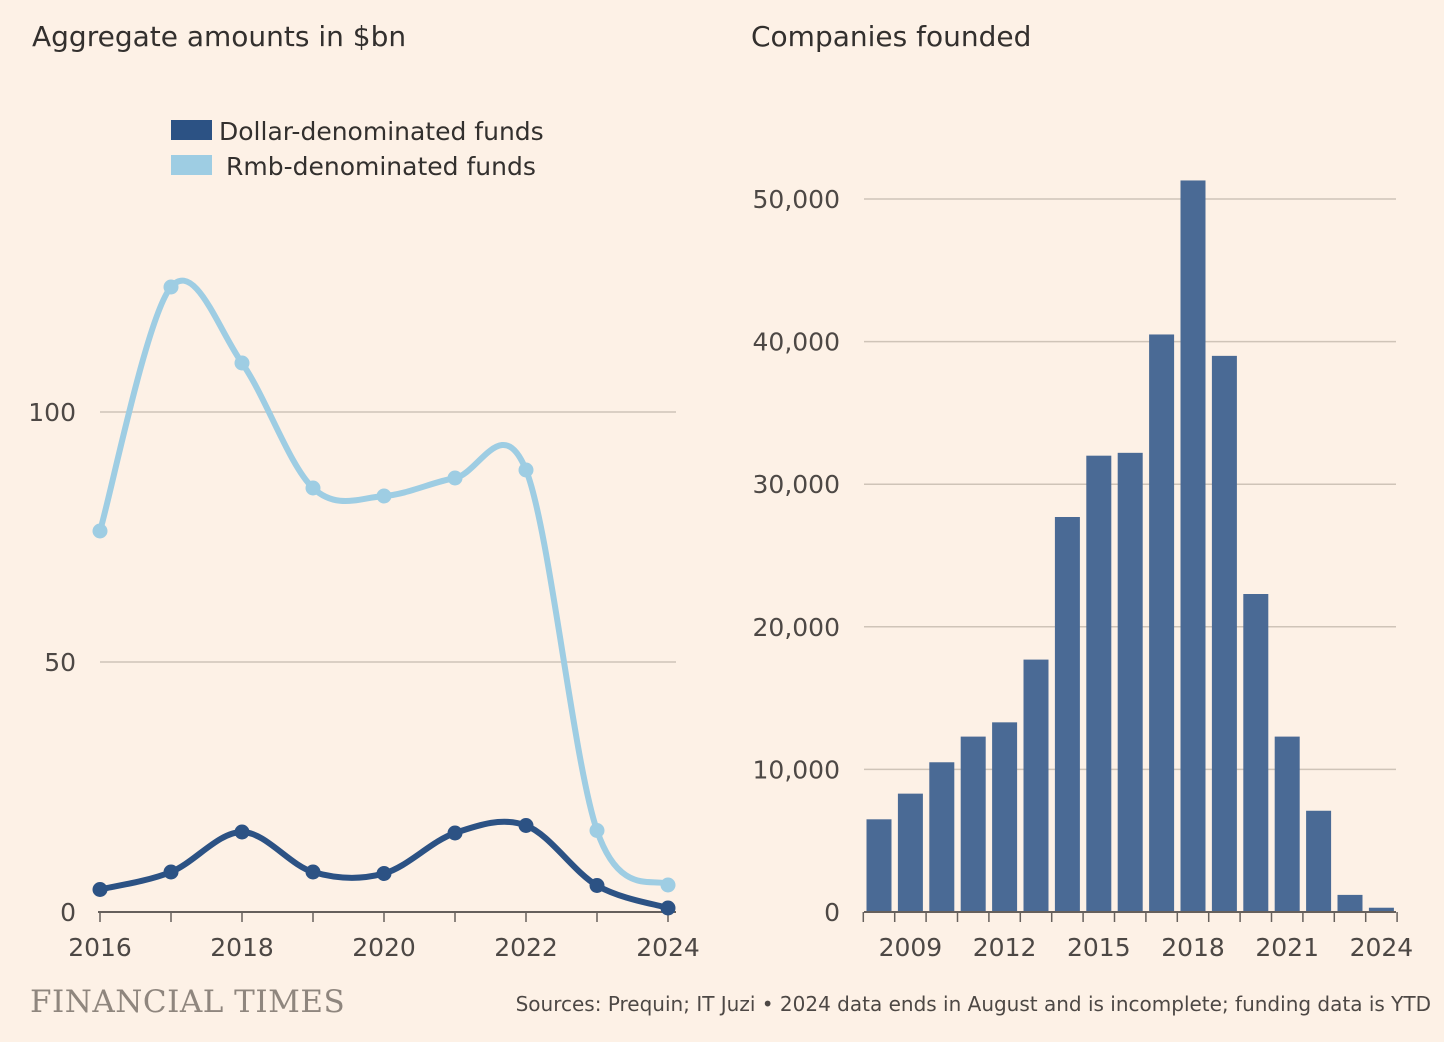  What do you see at coordinates (526, 947) in the screenshot?
I see `x-tick-label: 2022` at bounding box center [526, 947].